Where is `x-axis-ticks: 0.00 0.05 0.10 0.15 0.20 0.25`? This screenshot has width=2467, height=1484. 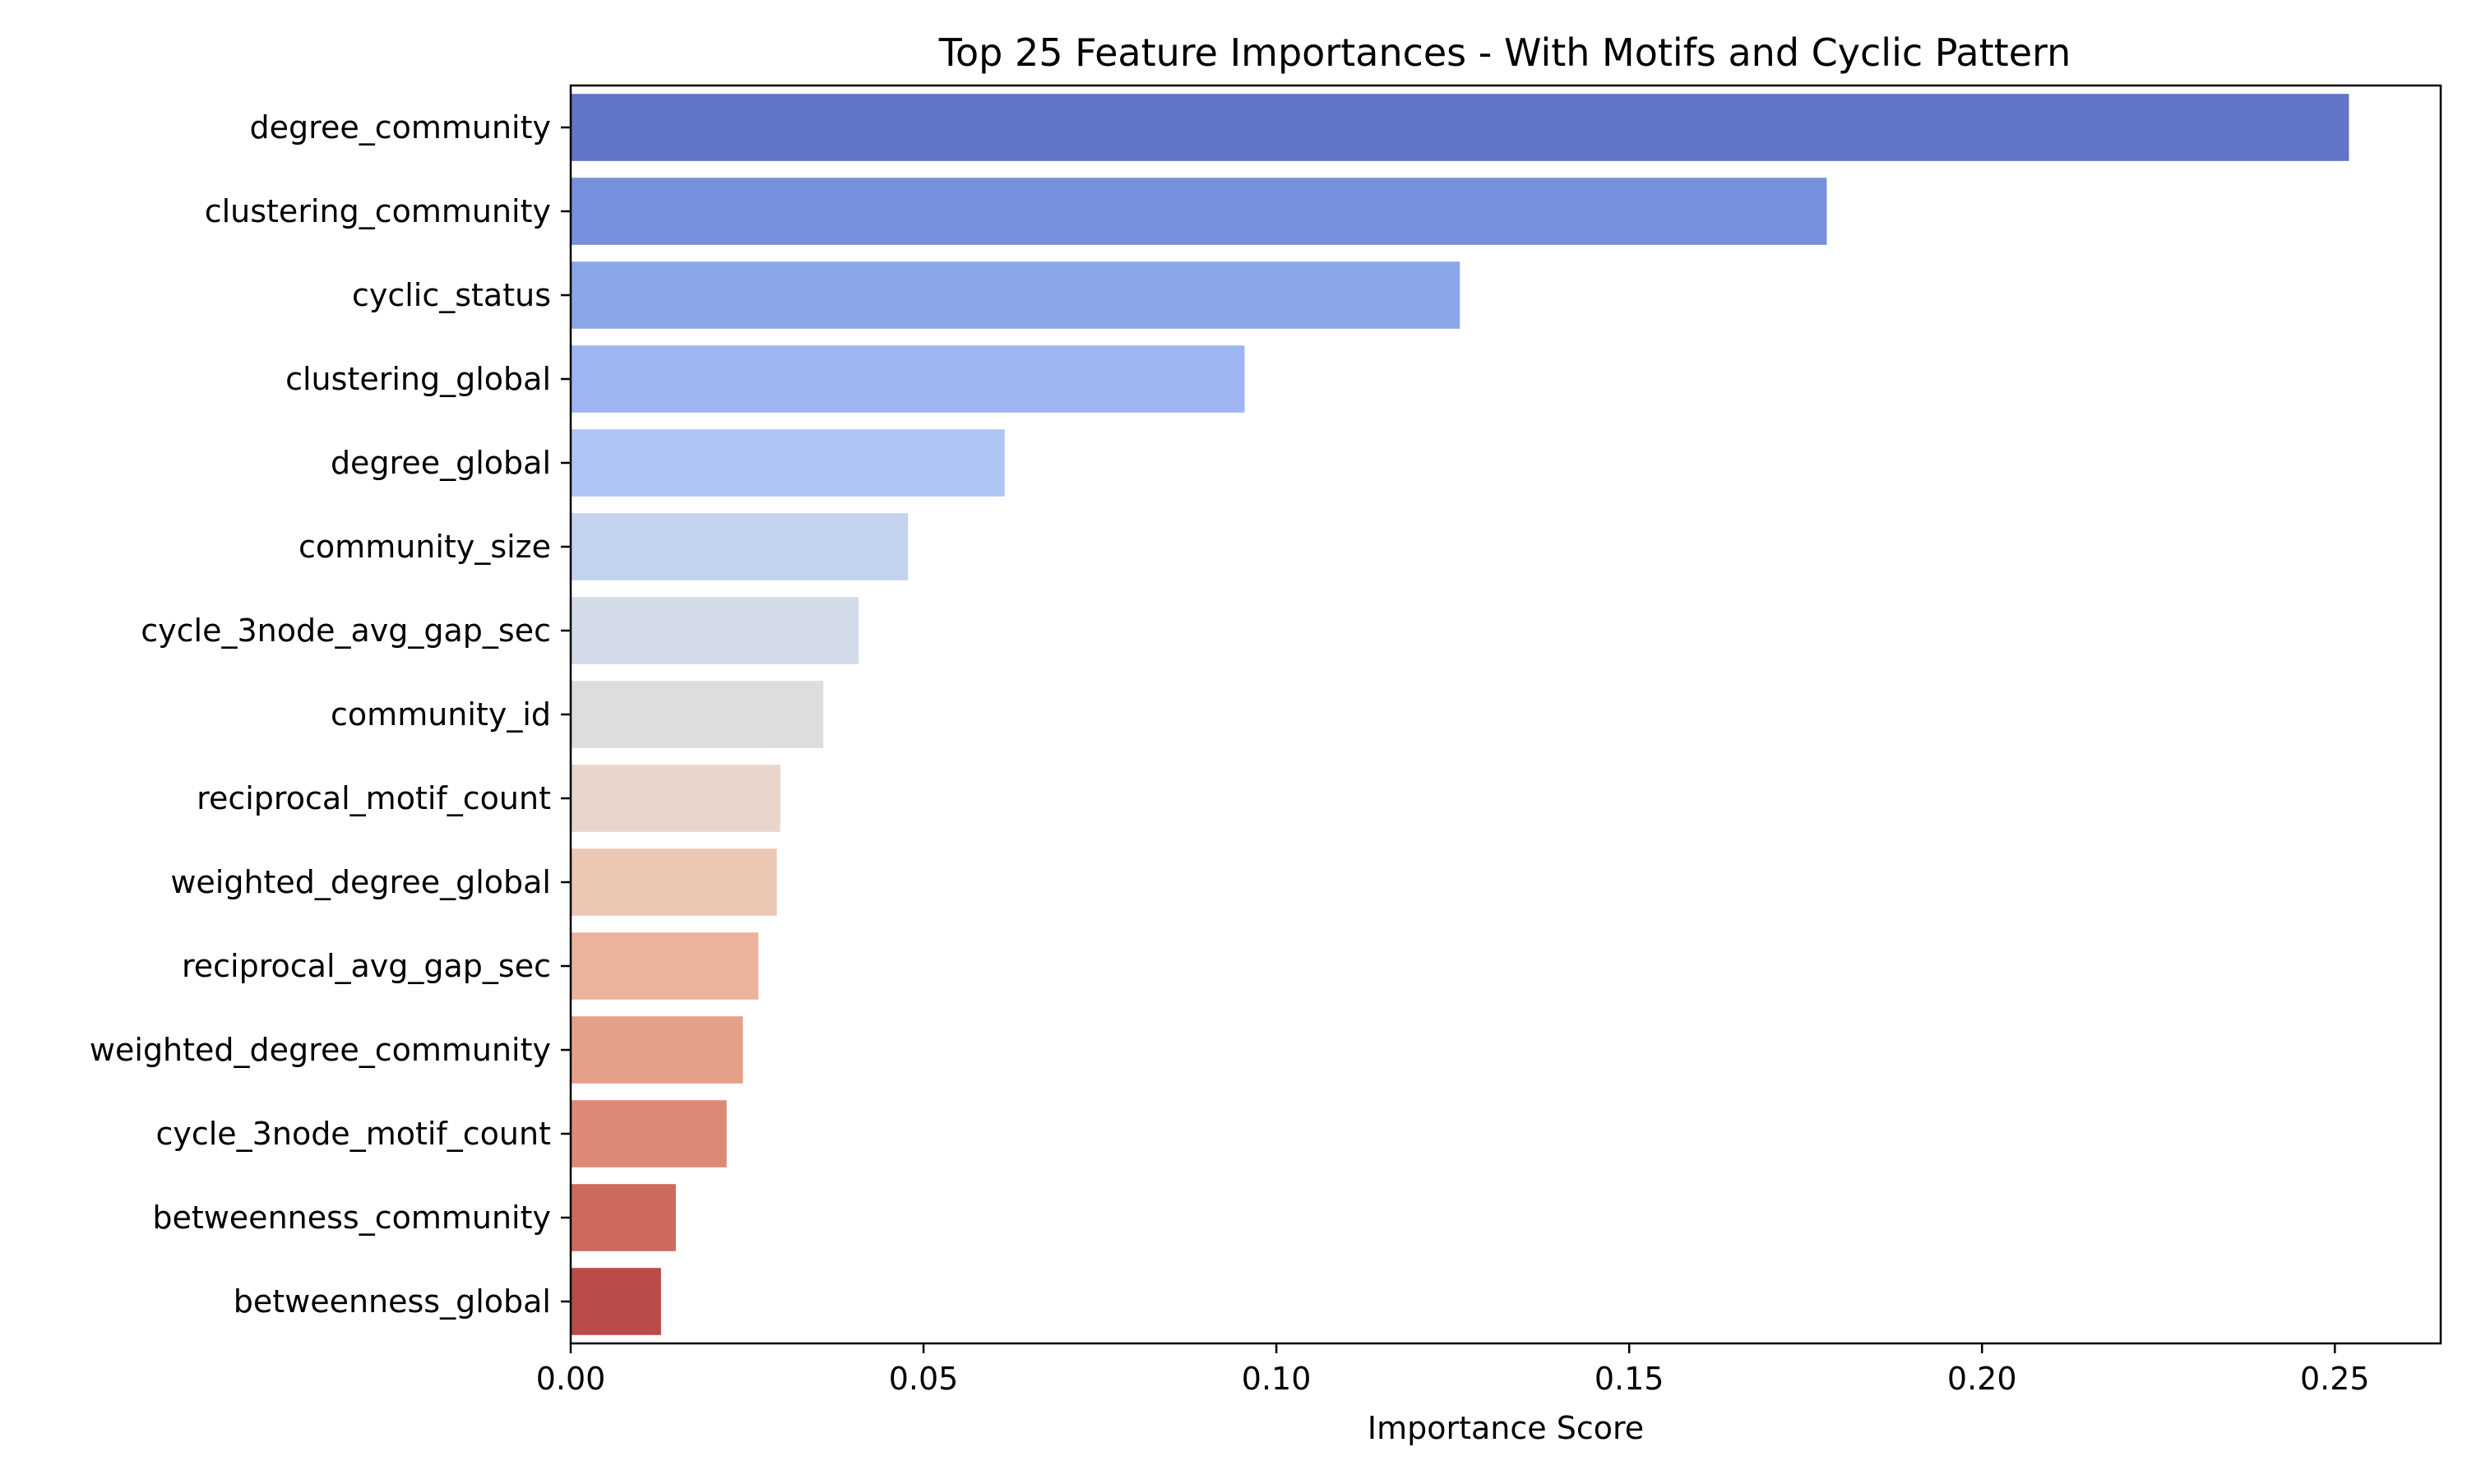
x-axis-ticks: 0.00 0.05 0.10 0.15 0.20 0.25 is located at coordinates (1453, 1370).